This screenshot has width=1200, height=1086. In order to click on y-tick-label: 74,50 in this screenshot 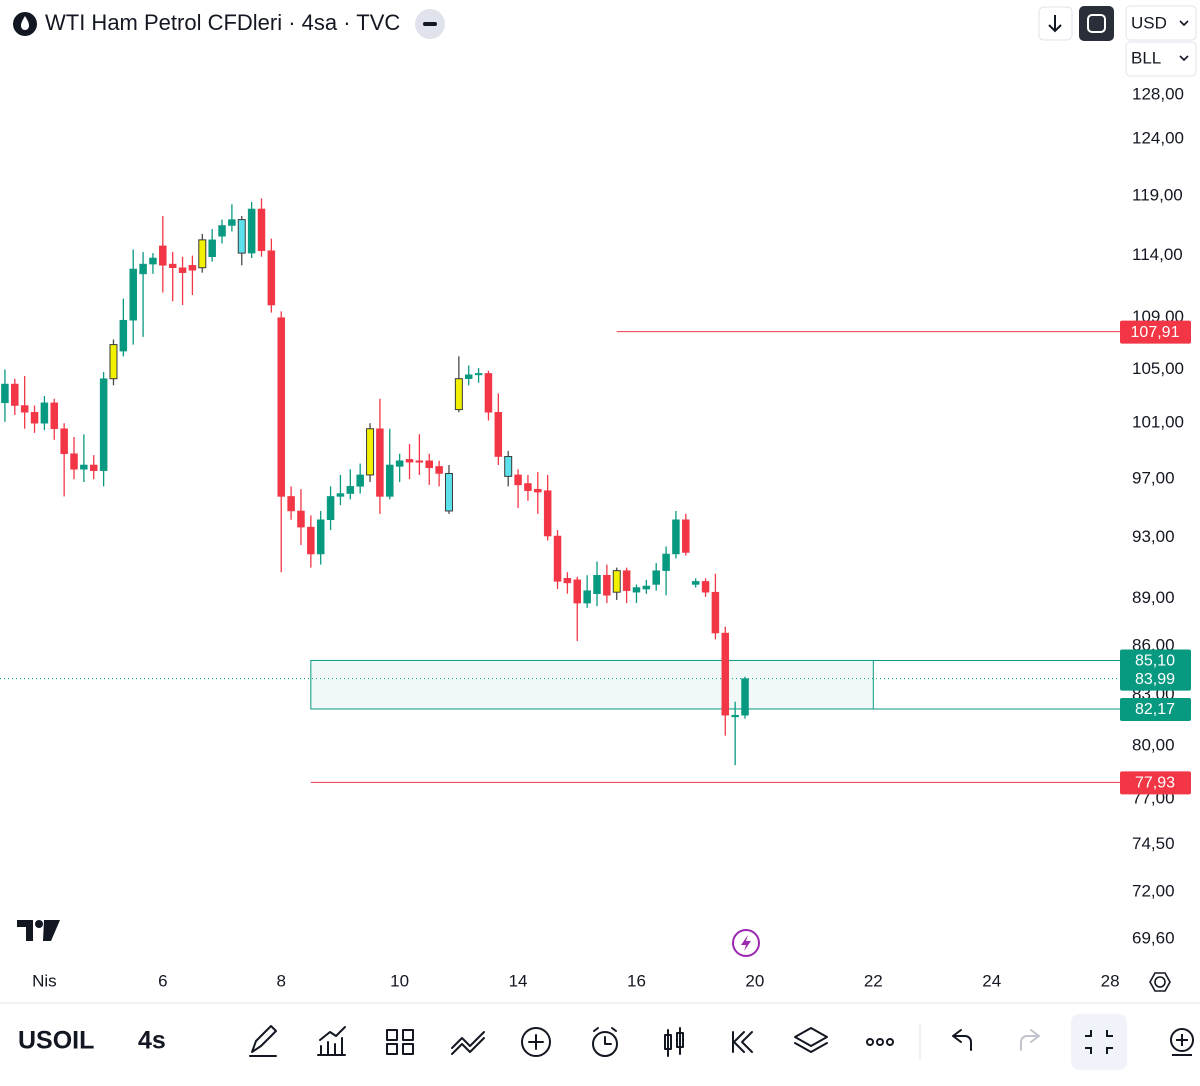, I will do `click(1153, 843)`.